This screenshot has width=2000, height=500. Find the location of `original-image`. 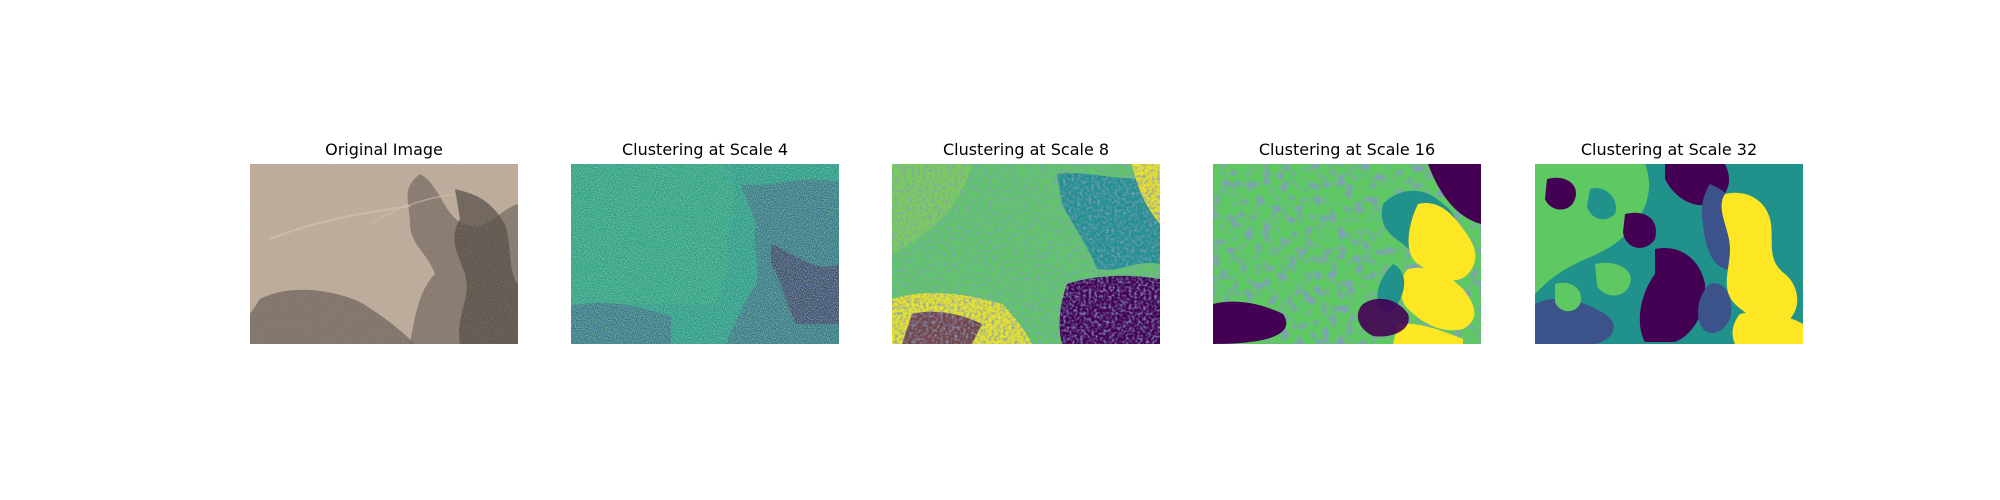

original-image is located at coordinates (384, 254).